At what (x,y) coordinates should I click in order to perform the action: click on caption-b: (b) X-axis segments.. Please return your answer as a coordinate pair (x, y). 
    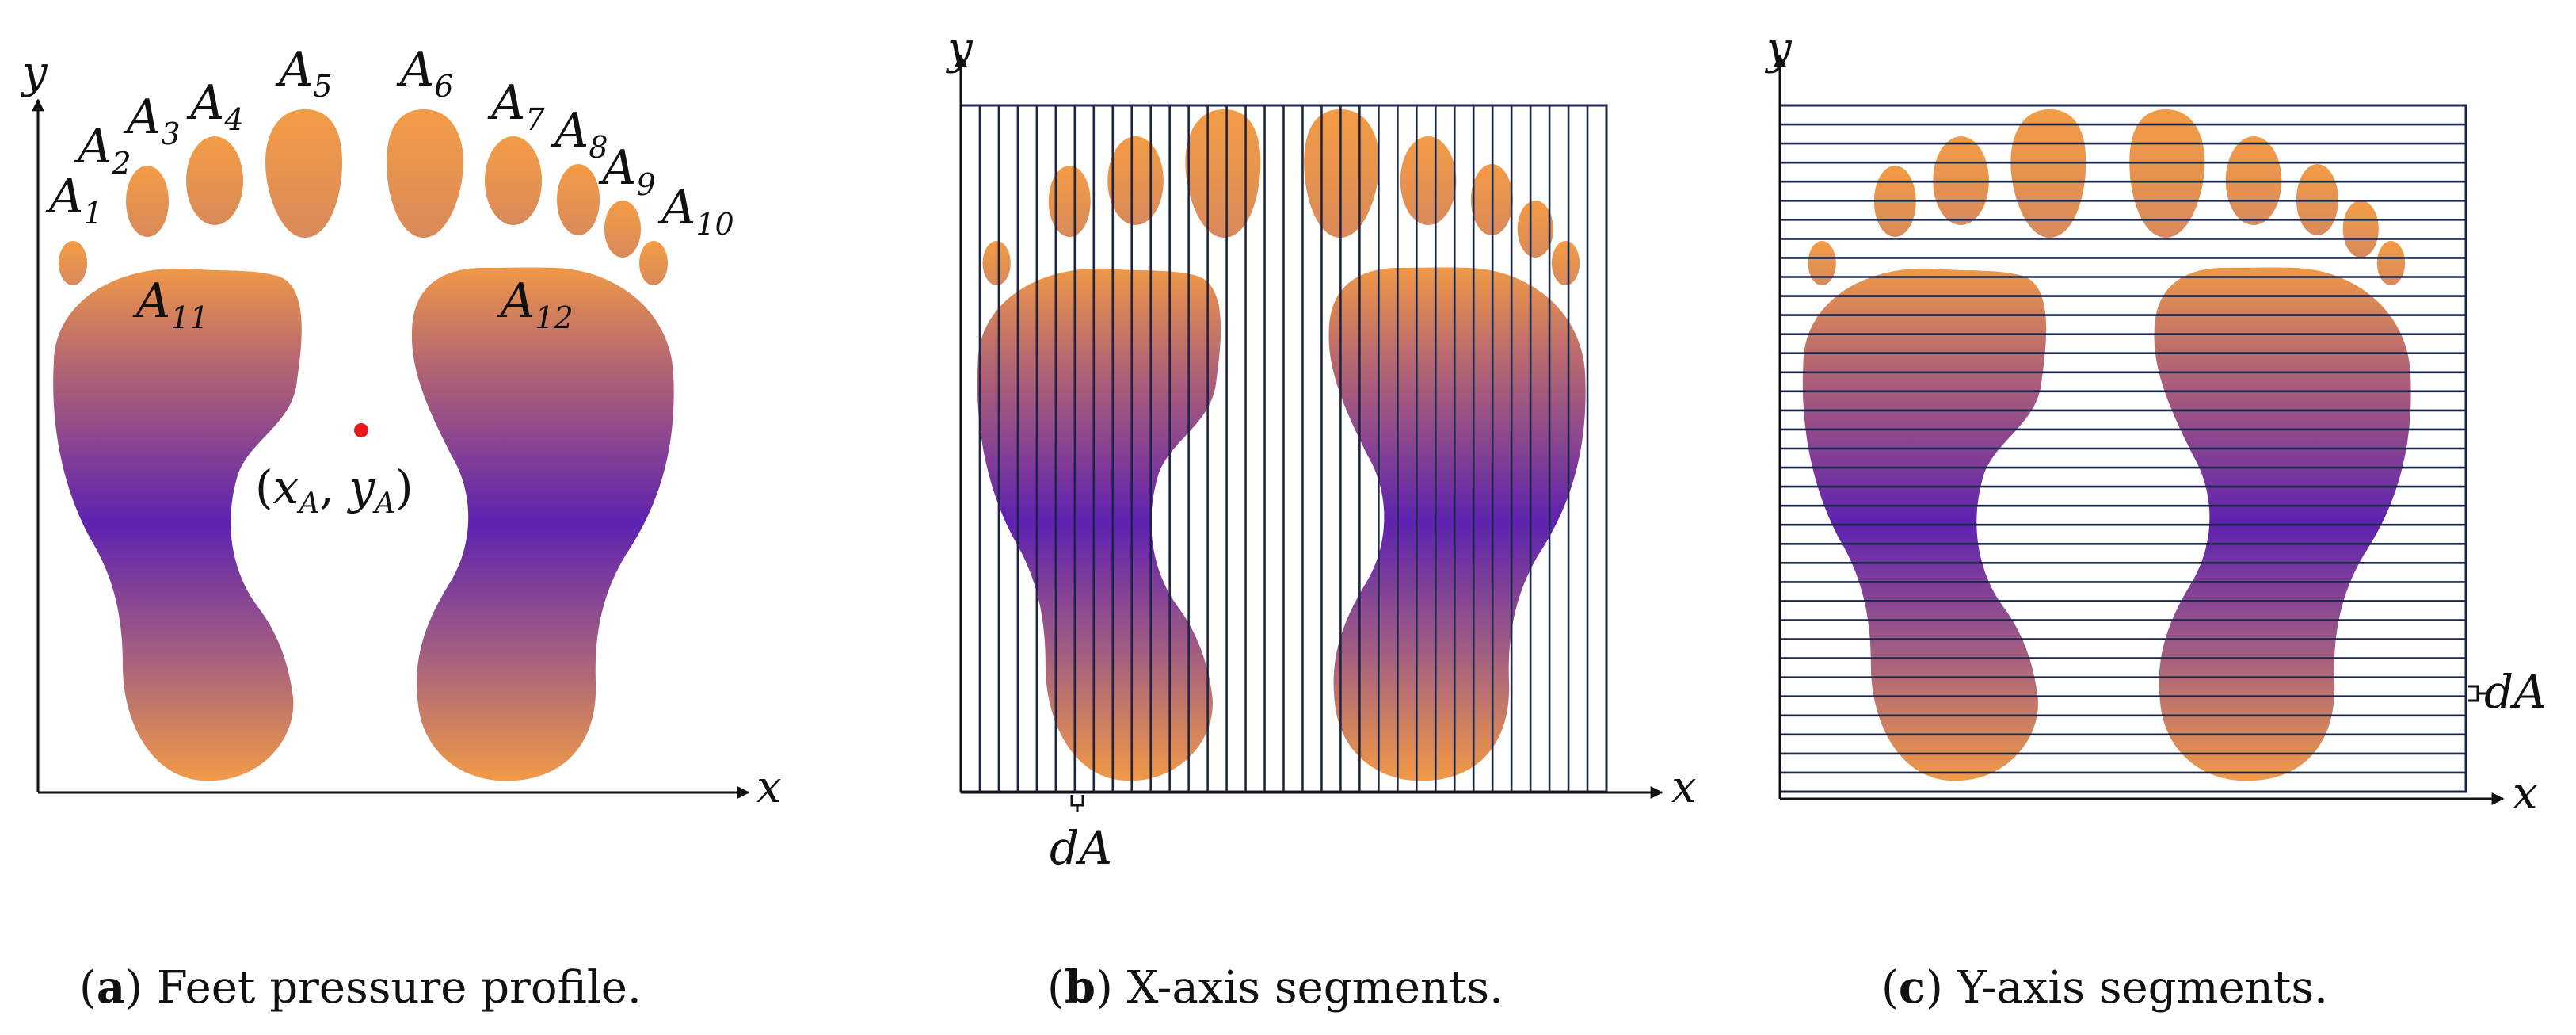
    Looking at the image, I should click on (1275, 987).